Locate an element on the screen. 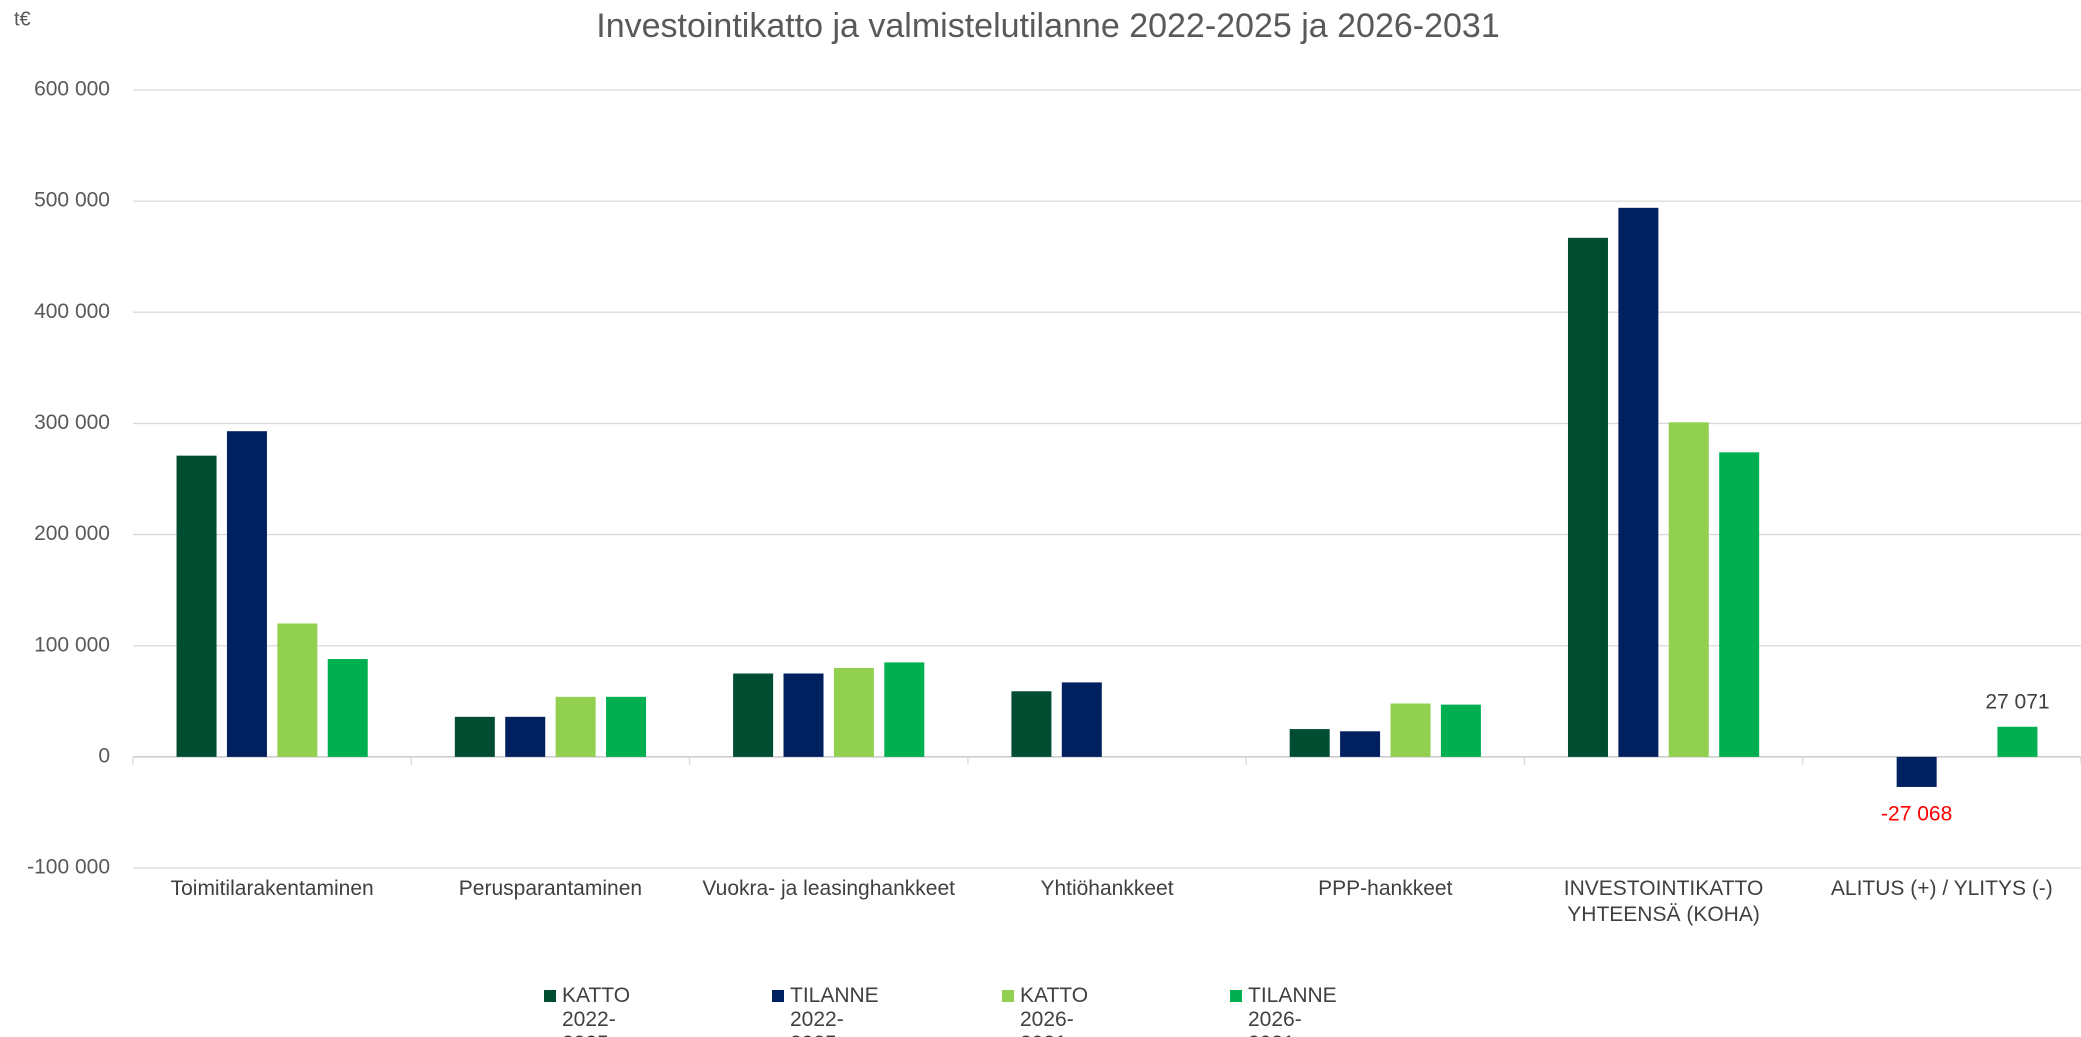 The image size is (2081, 1037). x-tick-label: Perusparantaminen is located at coordinates (550, 888).